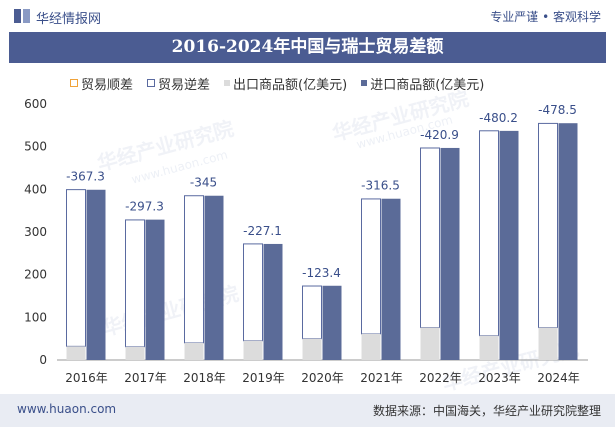  What do you see at coordinates (499, 378) in the screenshot?
I see `x-tick-label: 2023年` at bounding box center [499, 378].